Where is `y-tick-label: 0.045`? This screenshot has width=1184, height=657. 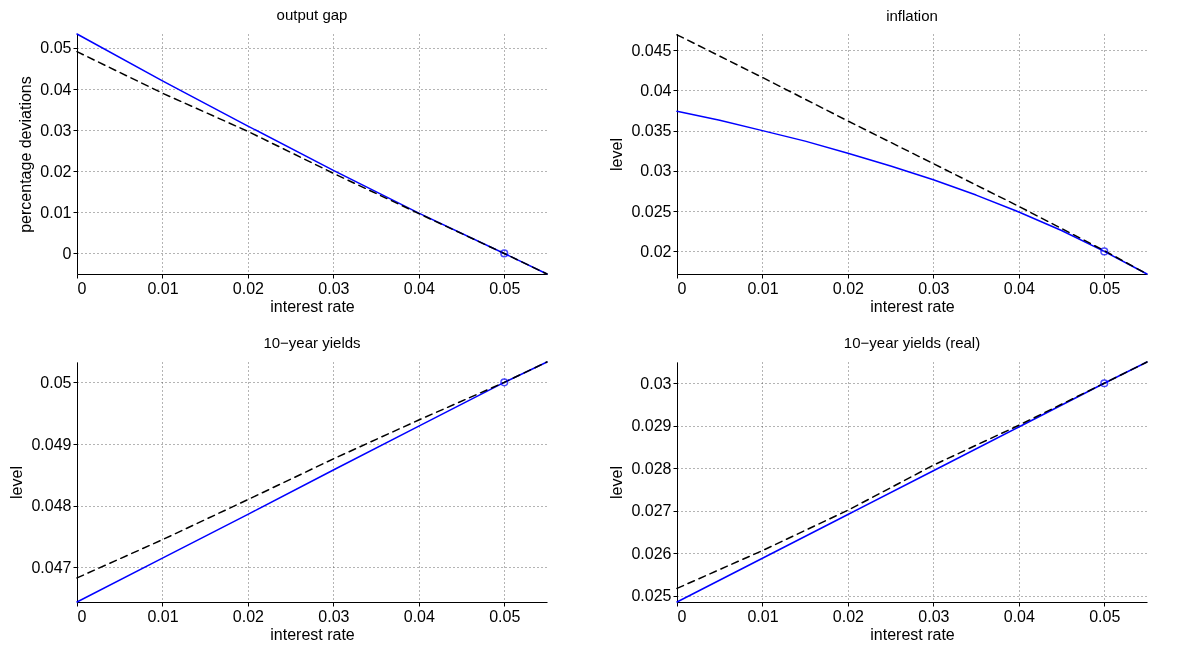 y-tick-label: 0.045 is located at coordinates (651, 50).